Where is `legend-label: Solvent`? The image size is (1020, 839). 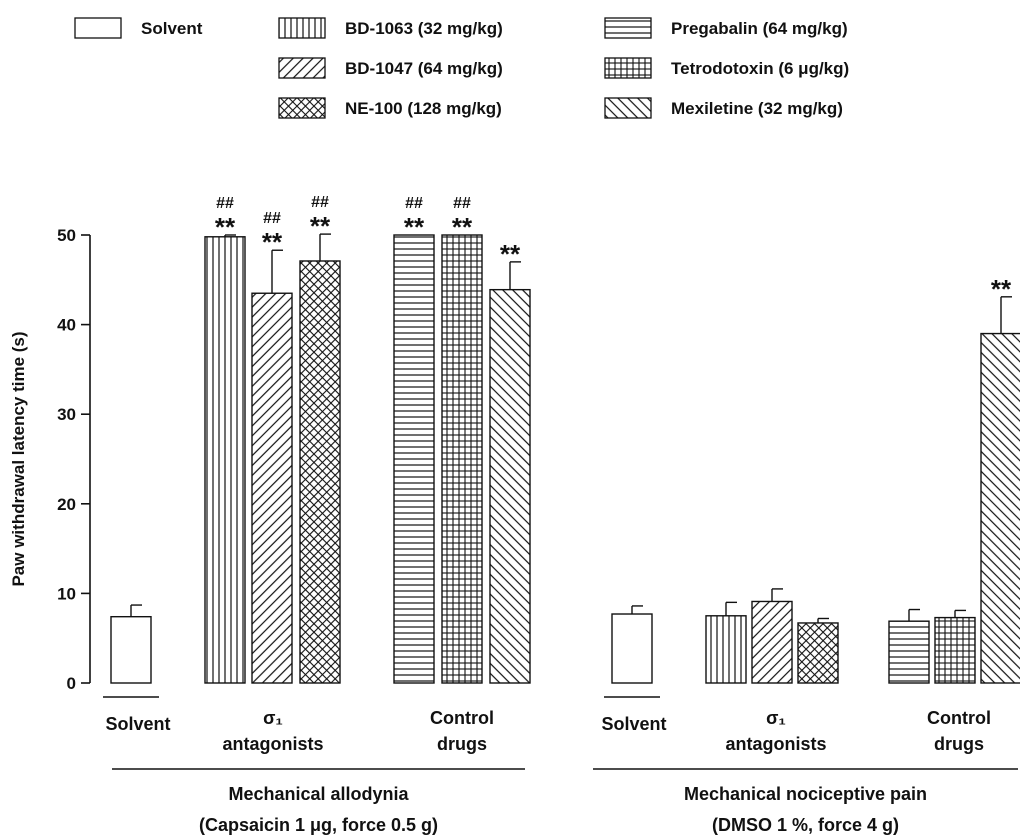 legend-label: Solvent is located at coordinates (172, 28).